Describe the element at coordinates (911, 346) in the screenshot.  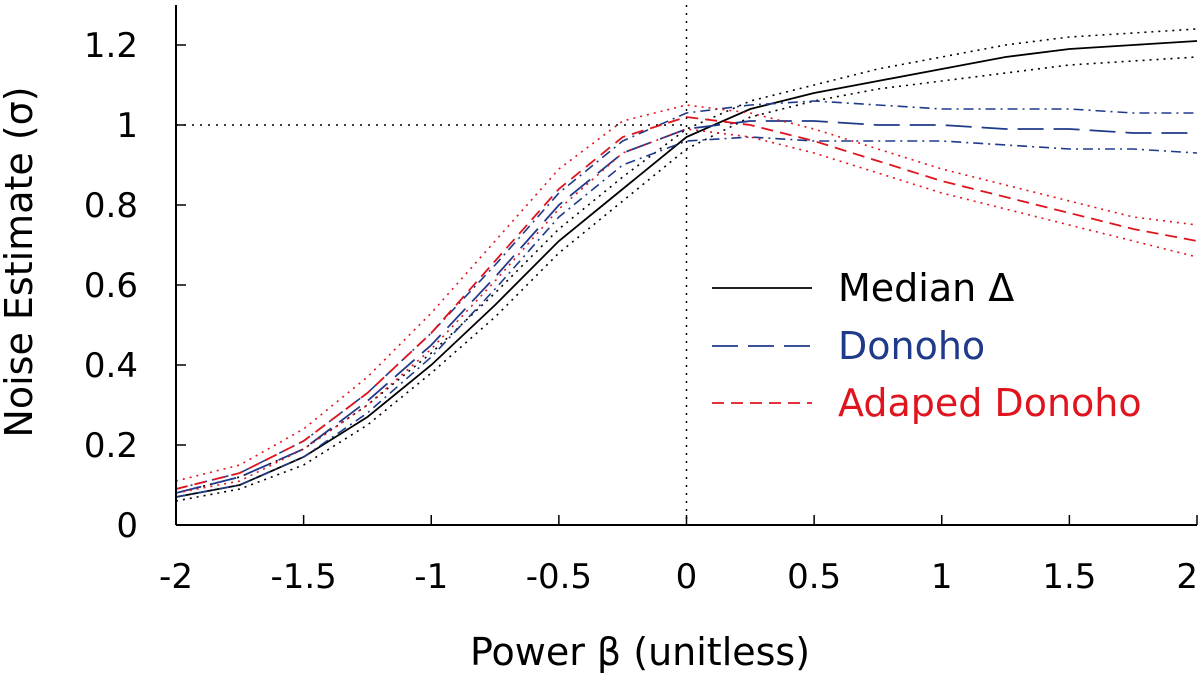
I see `legend-label-donoho: Donoho` at that location.